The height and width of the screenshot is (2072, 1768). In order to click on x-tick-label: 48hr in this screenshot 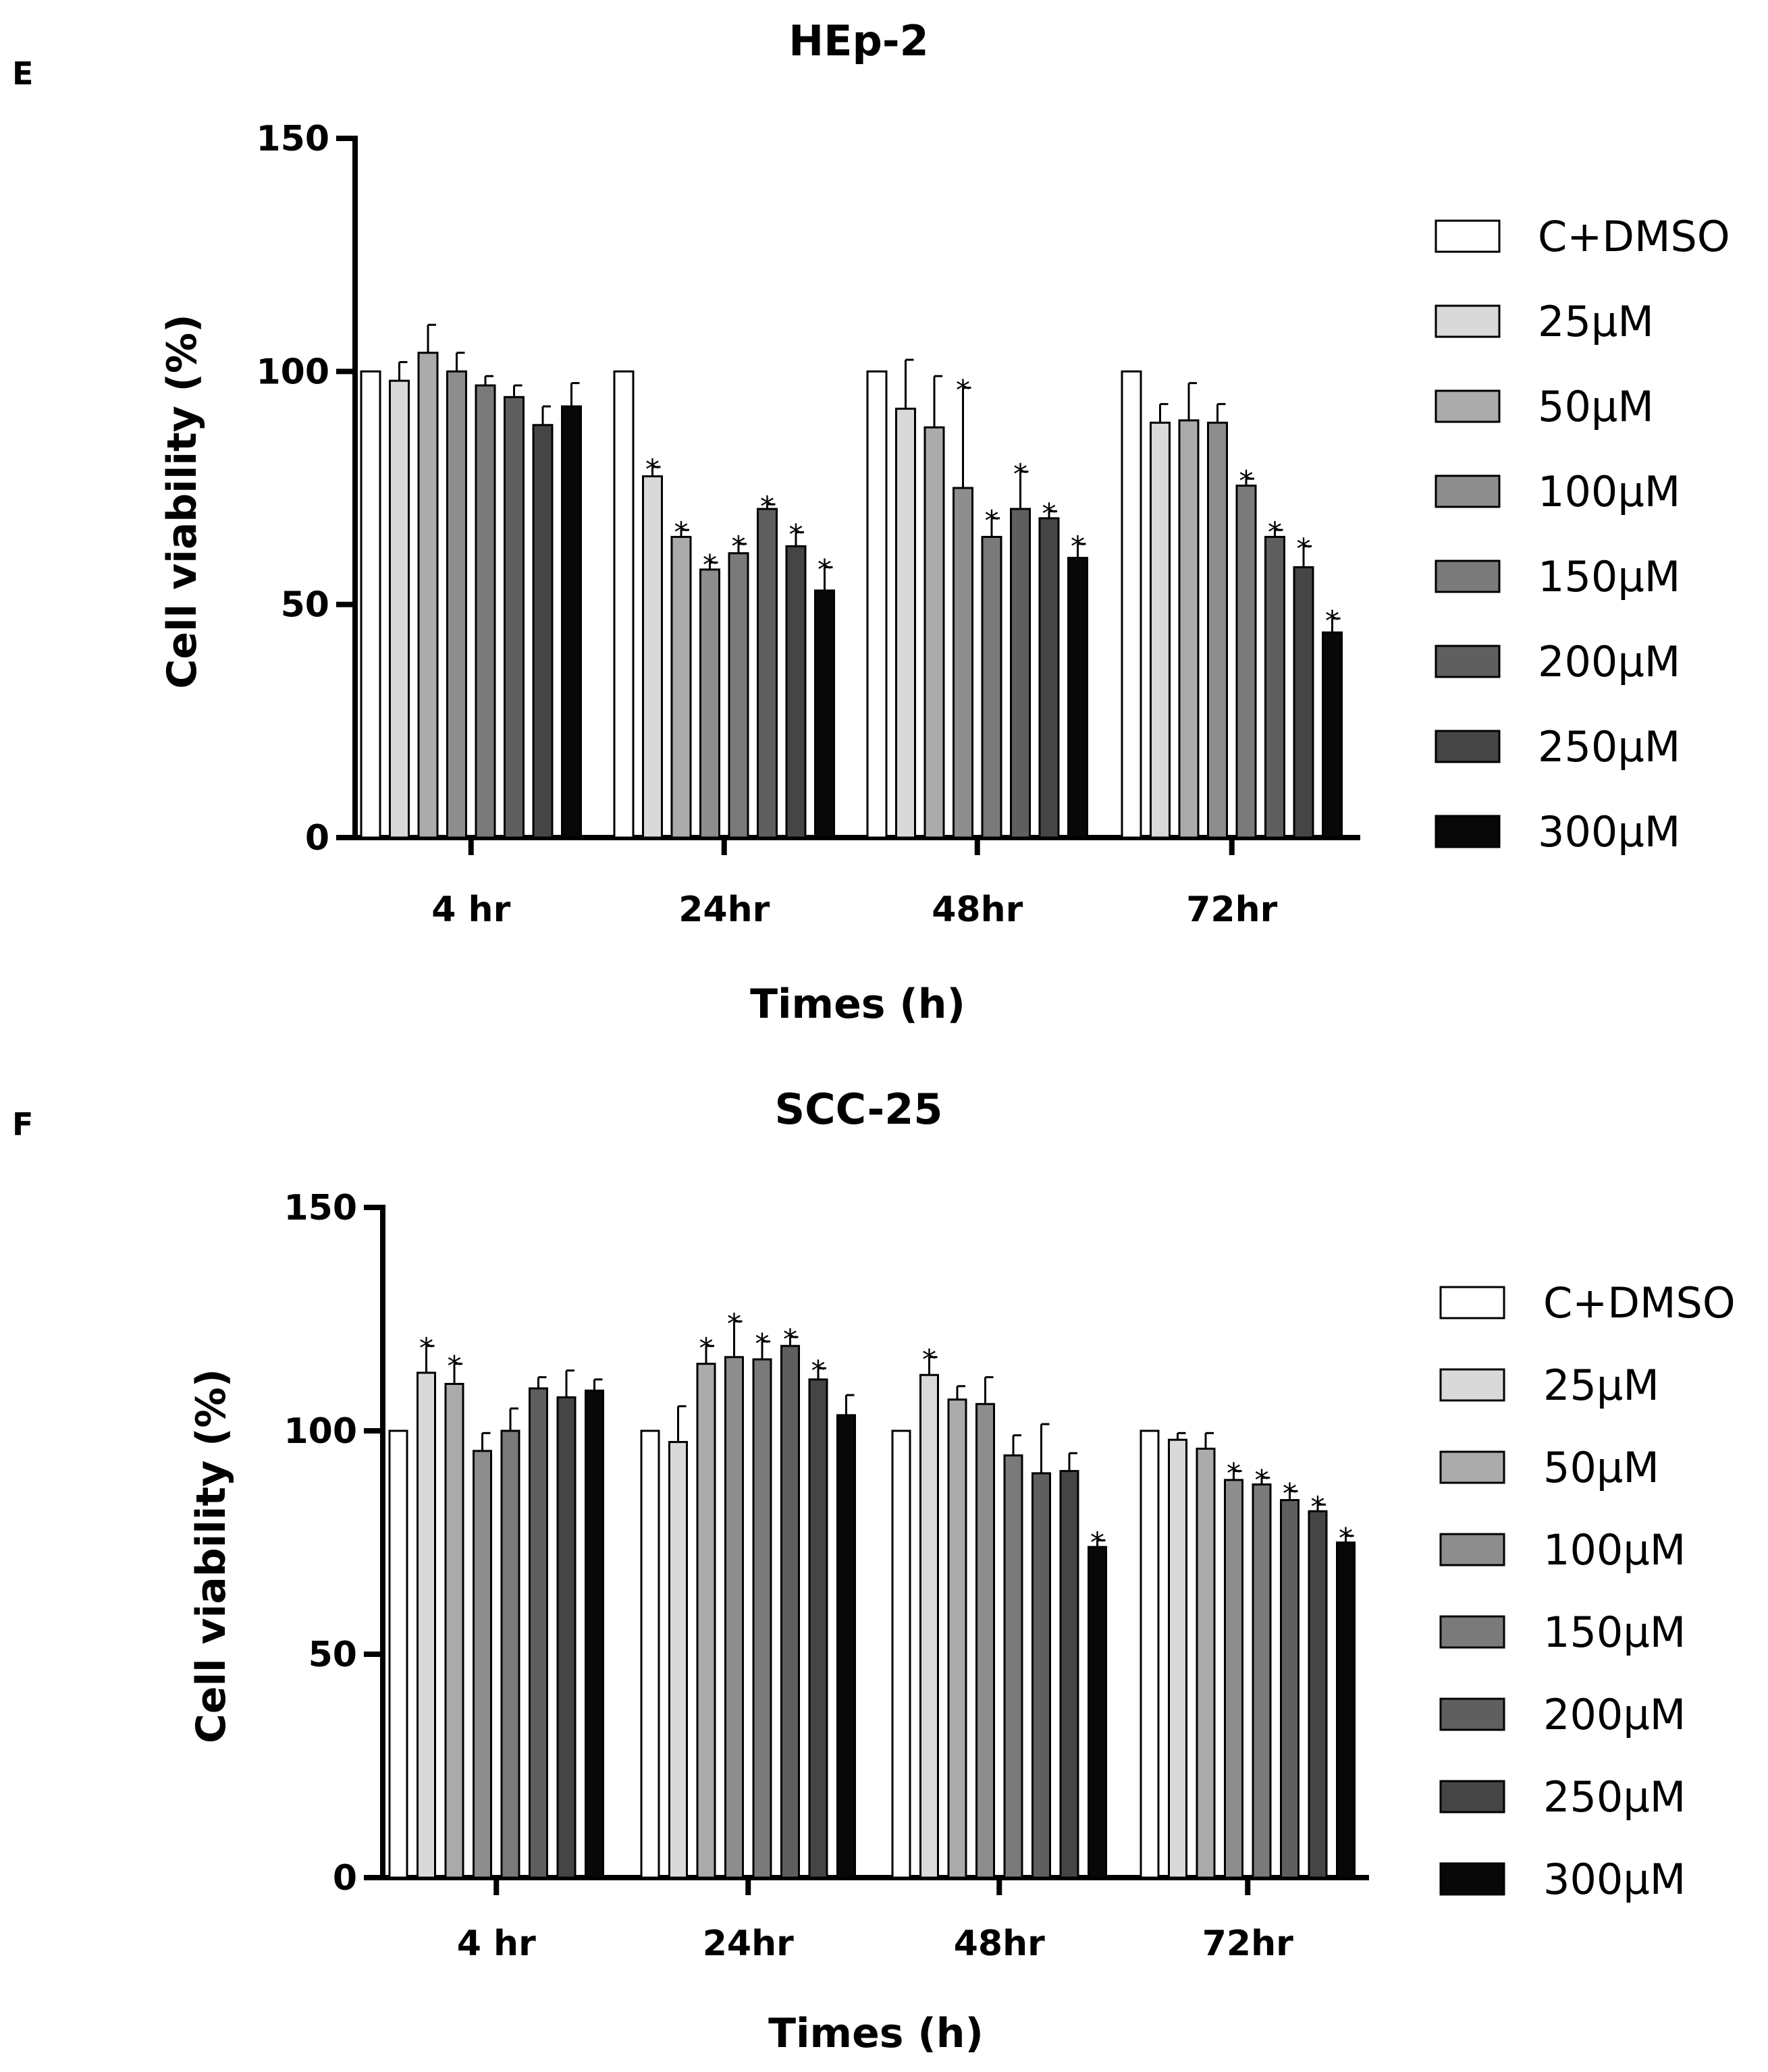, I will do `click(999, 1944)`.